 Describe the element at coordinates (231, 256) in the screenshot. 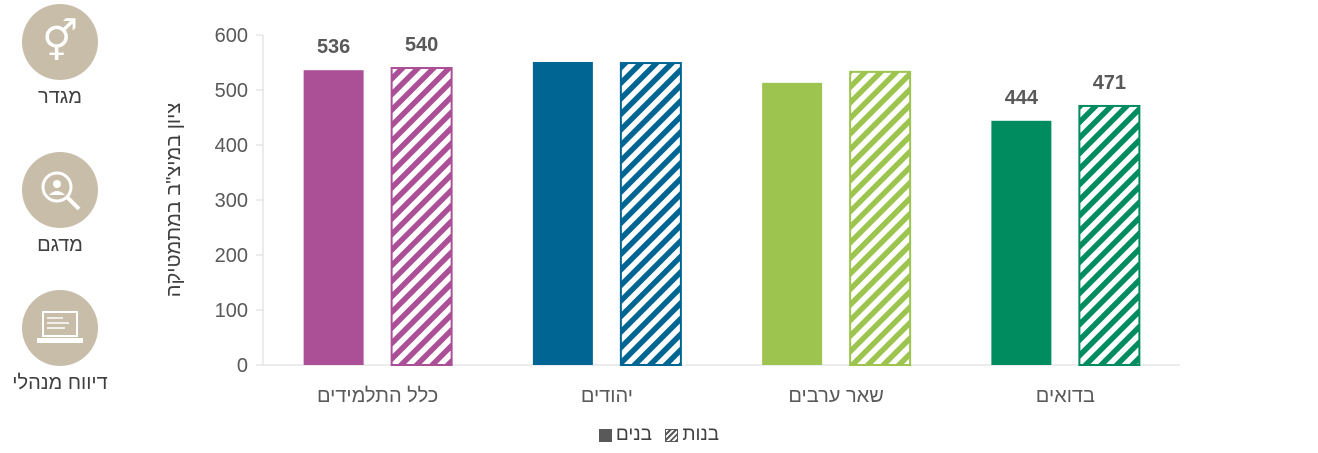

I see `y-tick-label: 200` at that location.